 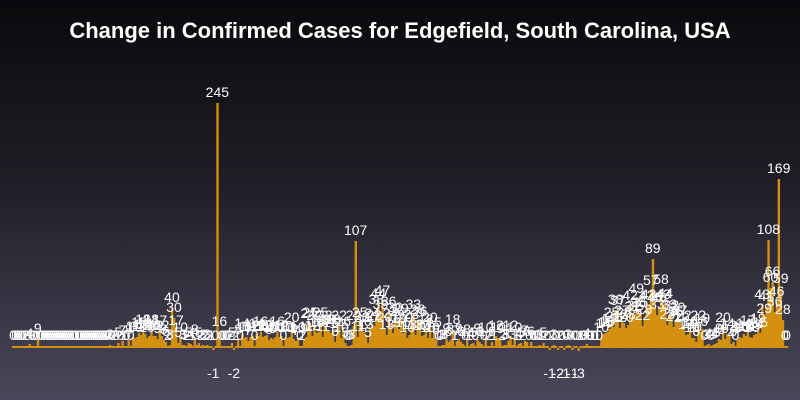 What do you see at coordinates (426, 319) in the screenshot?
I see `data-label: 18` at bounding box center [426, 319].